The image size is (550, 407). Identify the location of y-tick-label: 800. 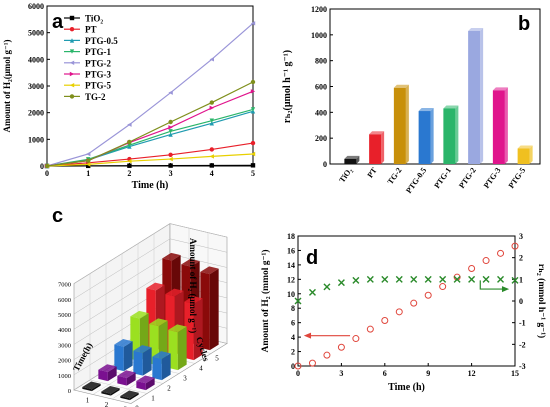
(321, 61).